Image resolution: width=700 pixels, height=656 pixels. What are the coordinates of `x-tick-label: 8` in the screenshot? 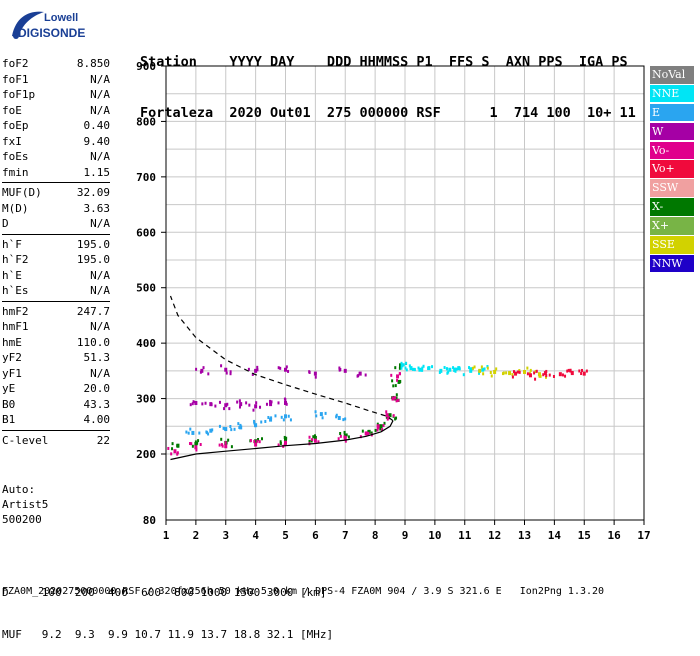 It's located at (375, 535).